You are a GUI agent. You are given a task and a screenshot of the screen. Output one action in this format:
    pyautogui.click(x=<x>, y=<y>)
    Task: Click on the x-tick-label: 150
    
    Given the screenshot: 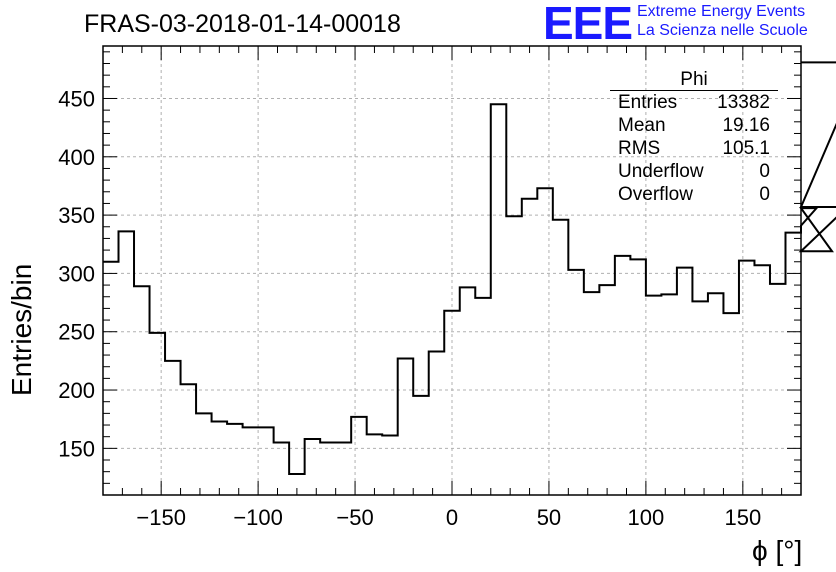 What is the action you would take?
    pyautogui.click(x=742, y=517)
    